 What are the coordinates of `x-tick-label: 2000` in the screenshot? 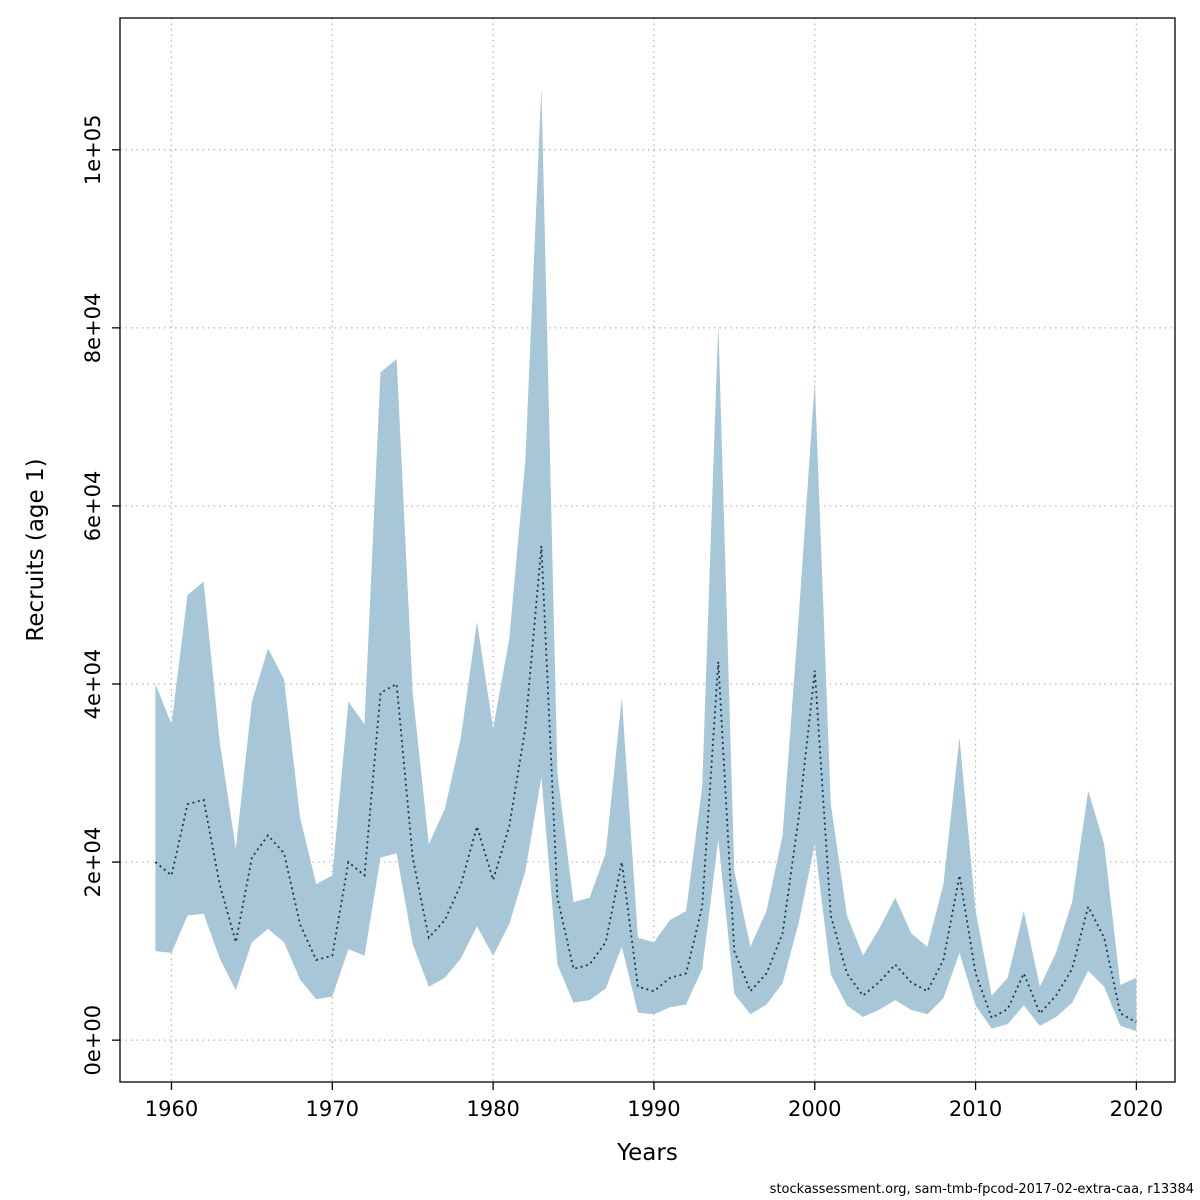 It's located at (814, 1109).